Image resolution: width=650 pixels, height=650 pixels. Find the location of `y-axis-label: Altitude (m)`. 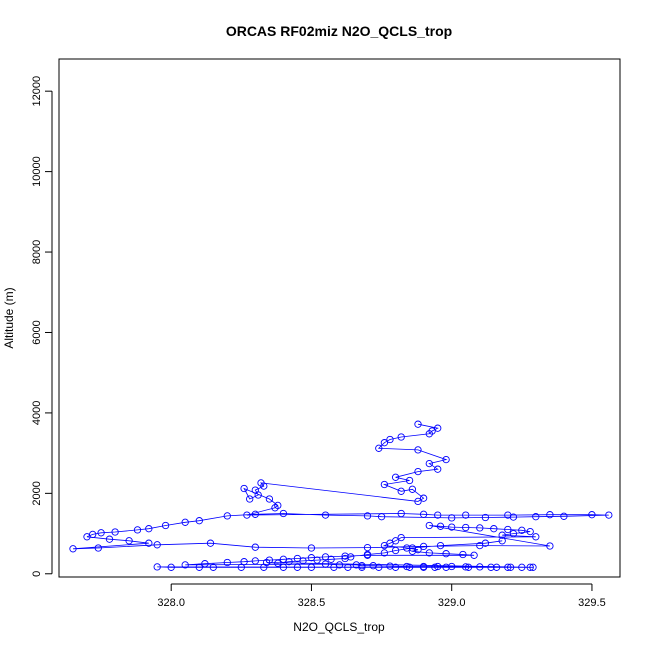

y-axis-label: Altitude (m) is located at coordinates (9, 317).